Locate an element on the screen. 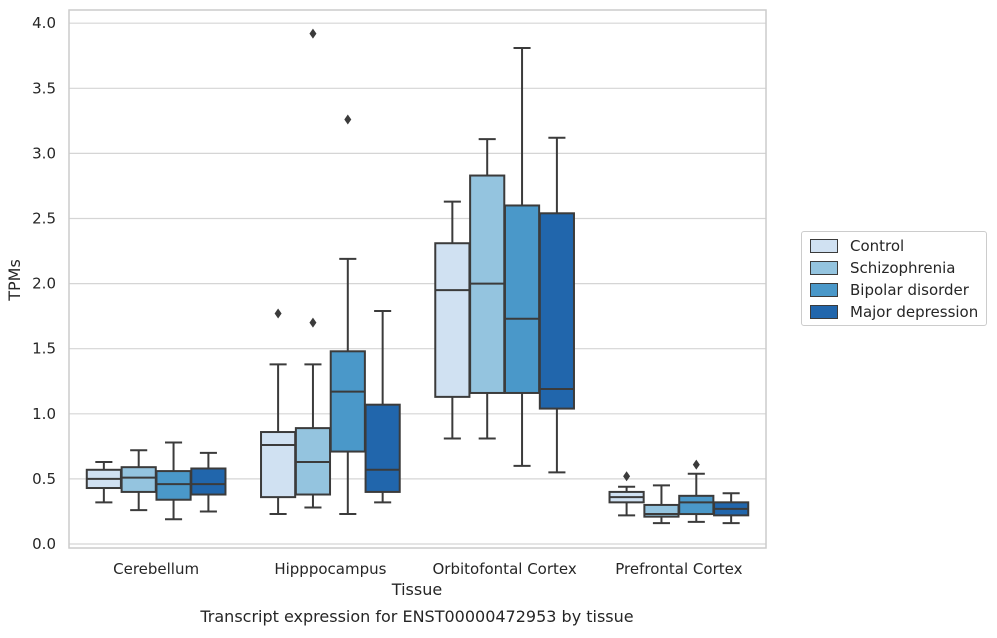  y-tick-label: 1.0 is located at coordinates (44, 414).